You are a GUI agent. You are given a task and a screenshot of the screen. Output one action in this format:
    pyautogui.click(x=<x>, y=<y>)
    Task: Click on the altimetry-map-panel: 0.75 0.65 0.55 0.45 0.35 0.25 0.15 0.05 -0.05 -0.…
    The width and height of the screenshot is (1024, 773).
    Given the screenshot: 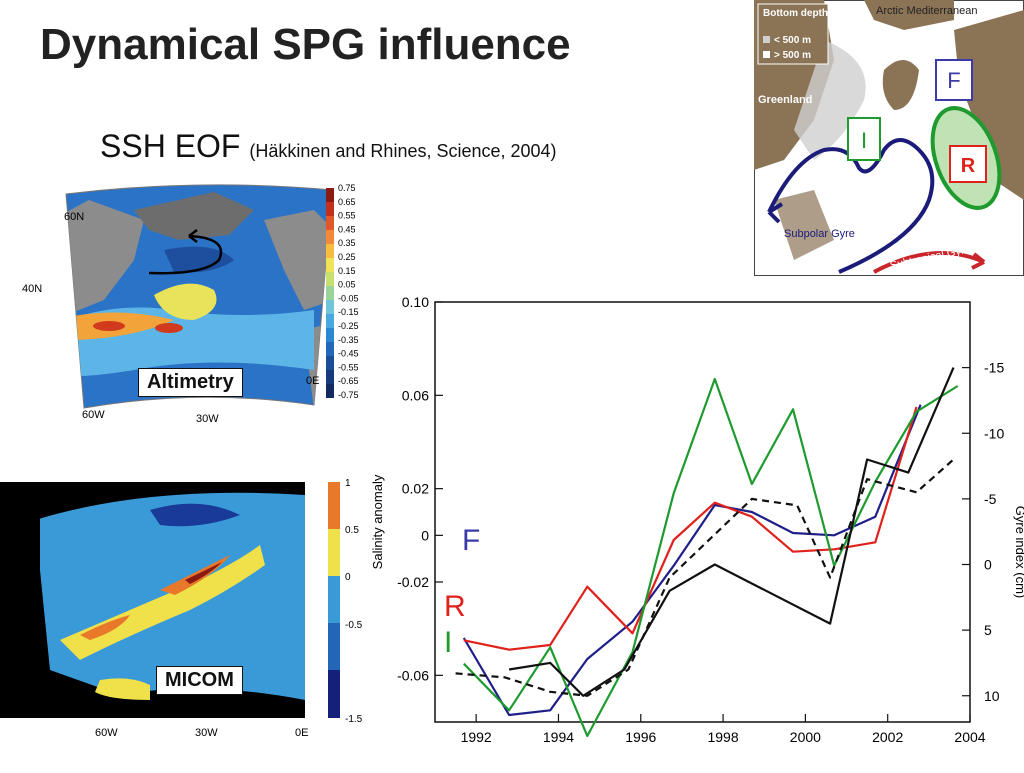 What is the action you would take?
    pyautogui.click(x=199, y=305)
    